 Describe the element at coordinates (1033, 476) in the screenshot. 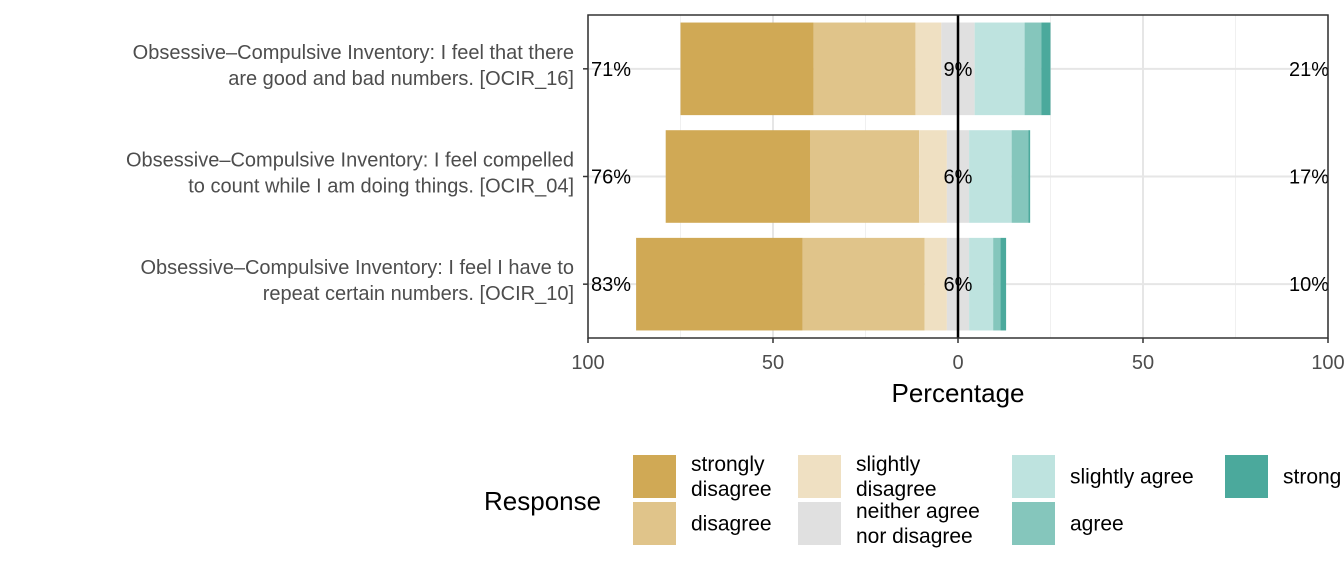

I see `legend-key-slightly-agree` at that location.